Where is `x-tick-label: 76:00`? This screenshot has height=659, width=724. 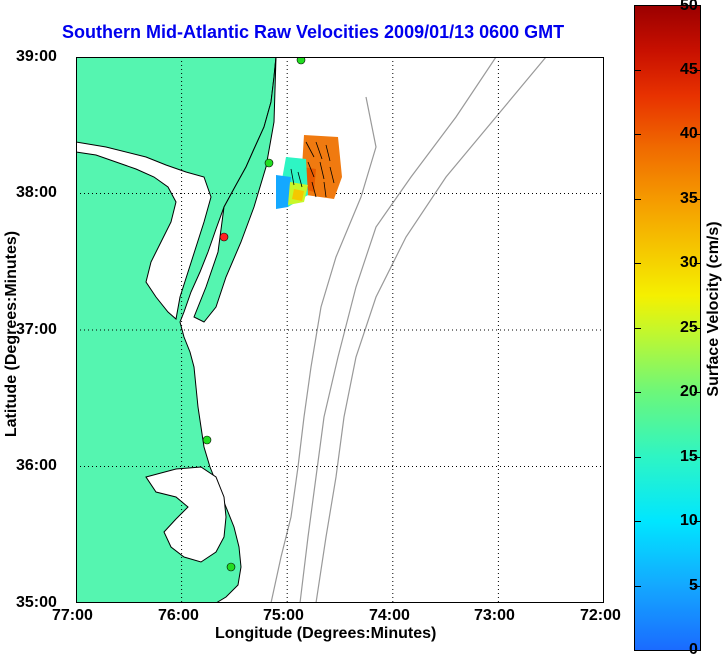 x-tick-label: 76:00 is located at coordinates (178, 615).